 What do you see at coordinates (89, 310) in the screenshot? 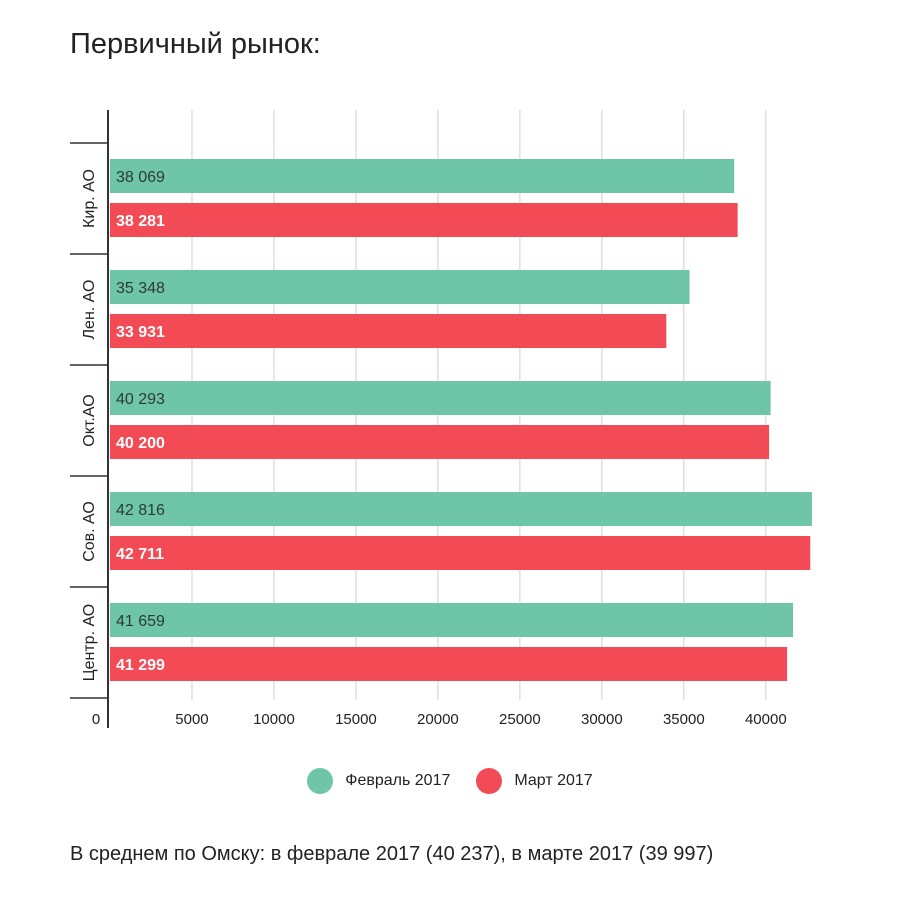
I see `category-label-1: Лен. АО` at bounding box center [89, 310].